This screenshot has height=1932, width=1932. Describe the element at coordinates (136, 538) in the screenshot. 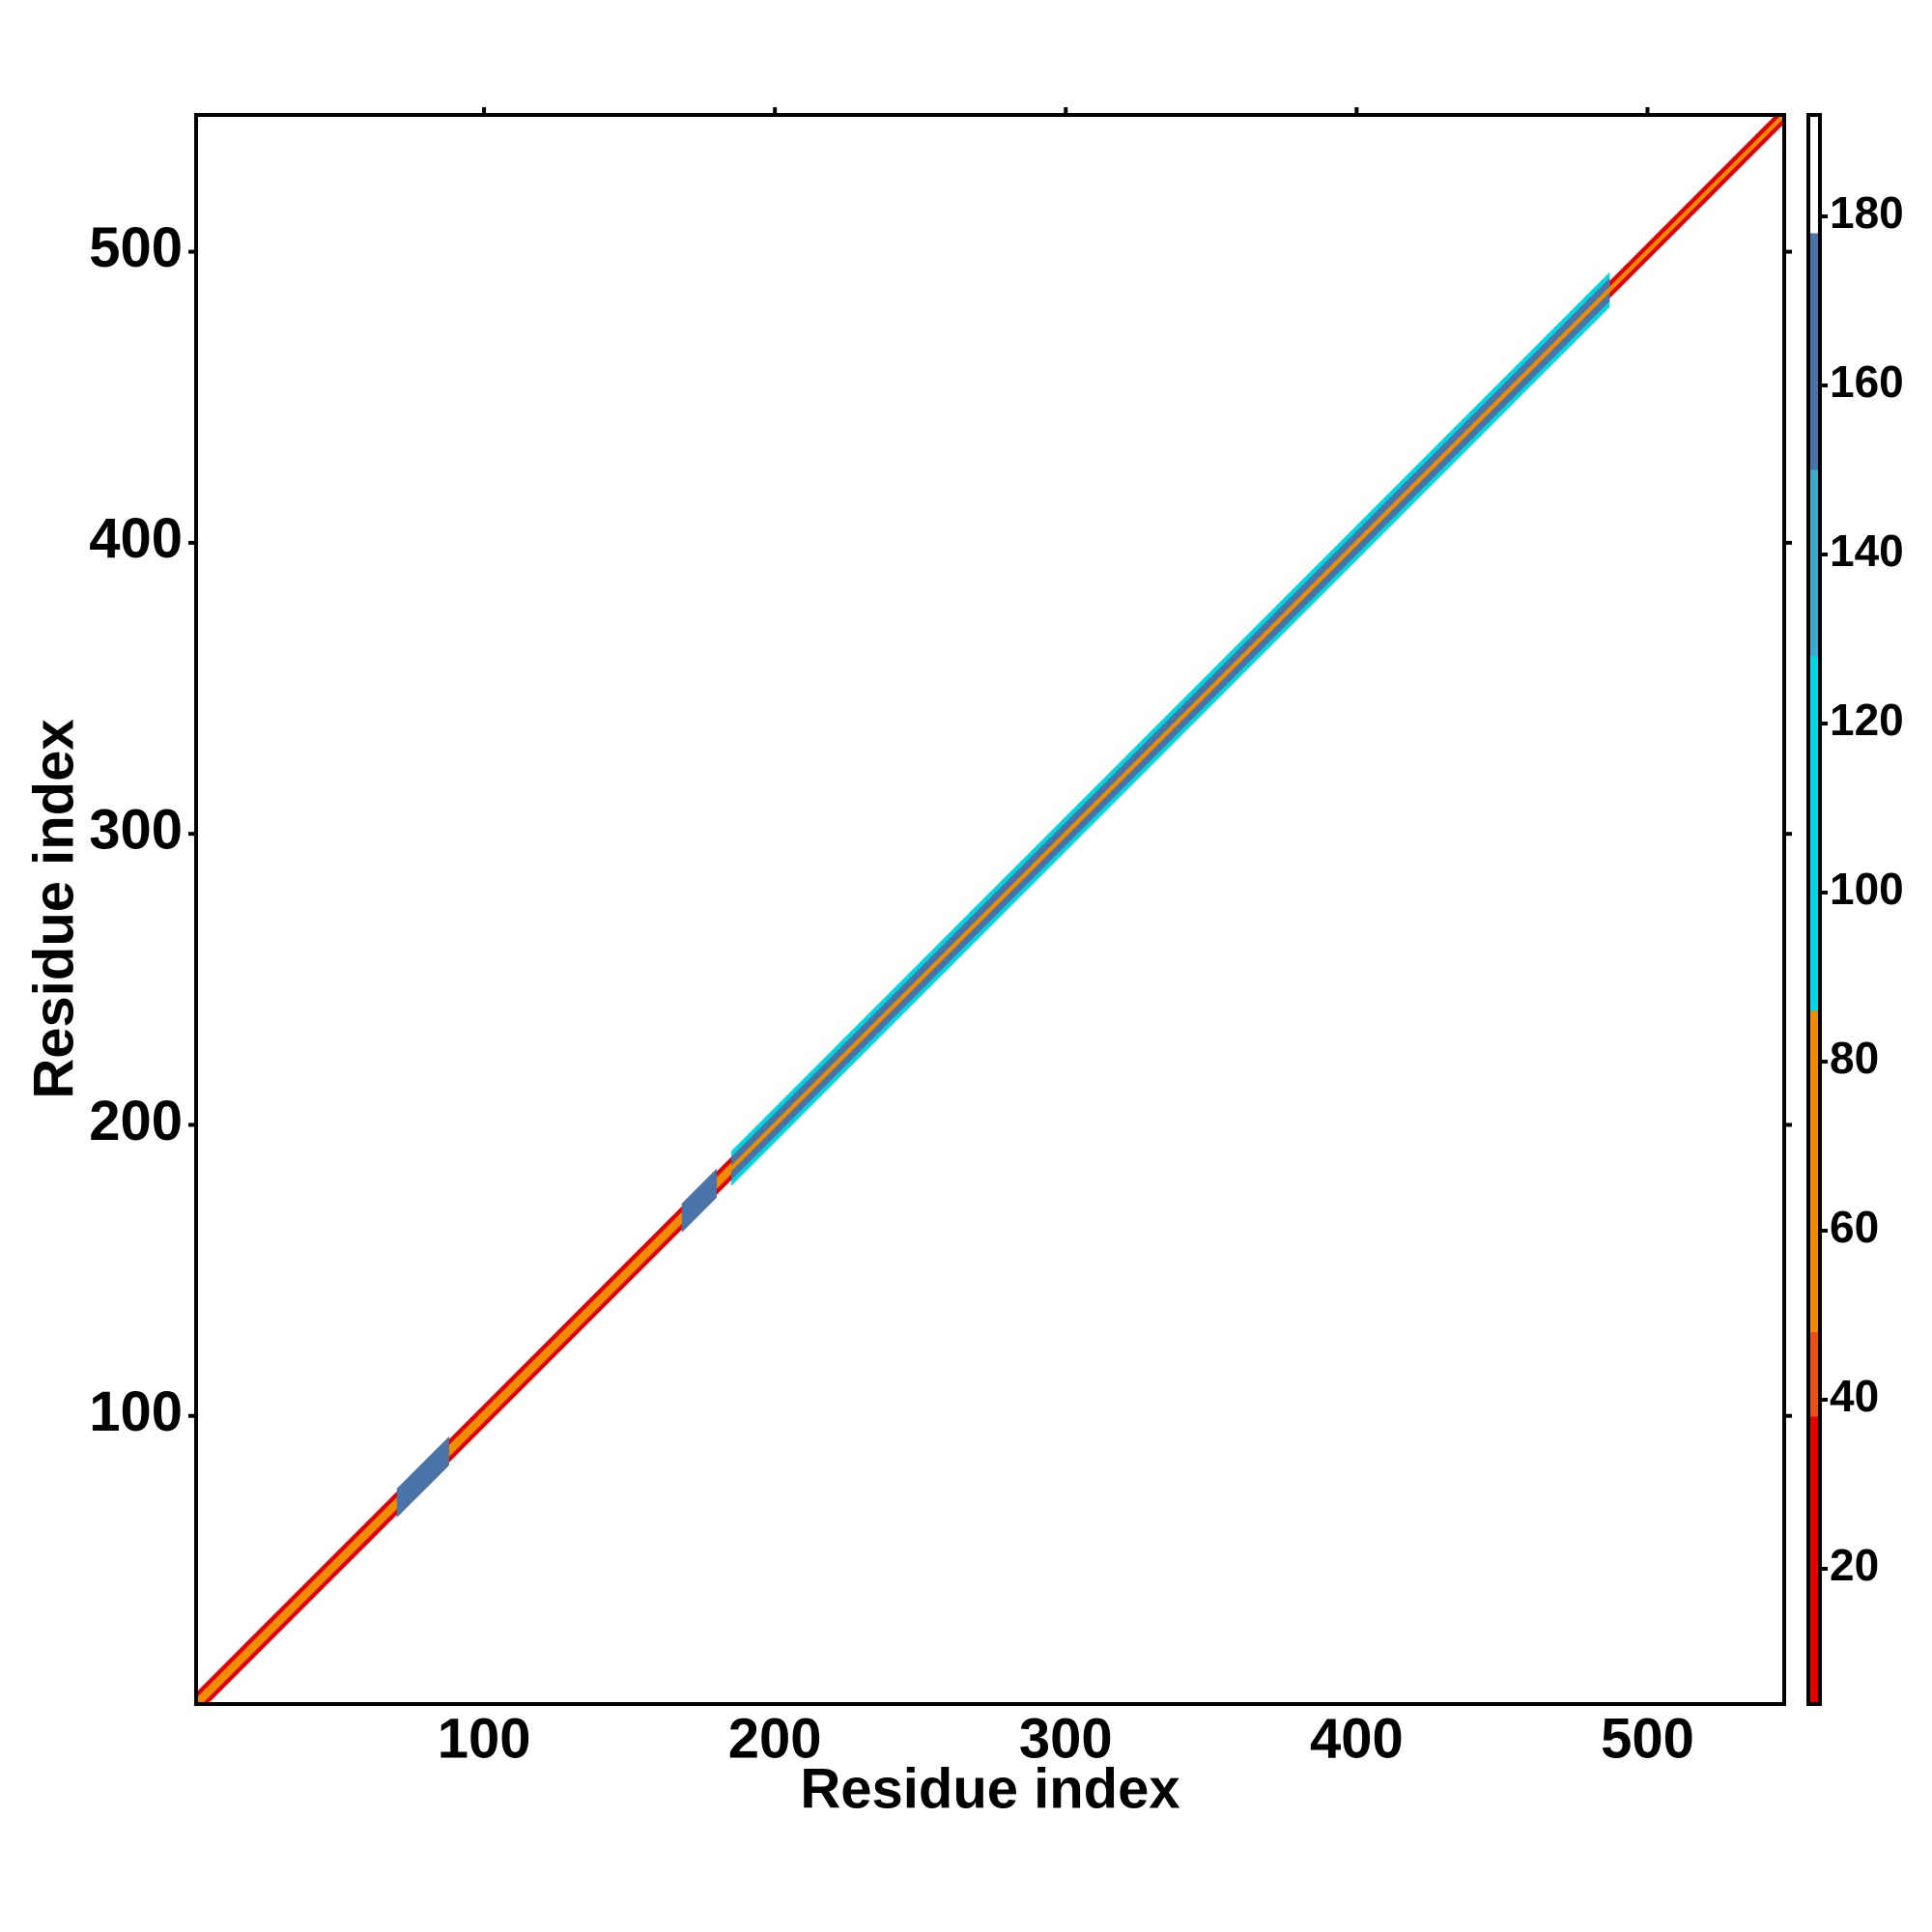

I see `y-tick-label: 400` at that location.